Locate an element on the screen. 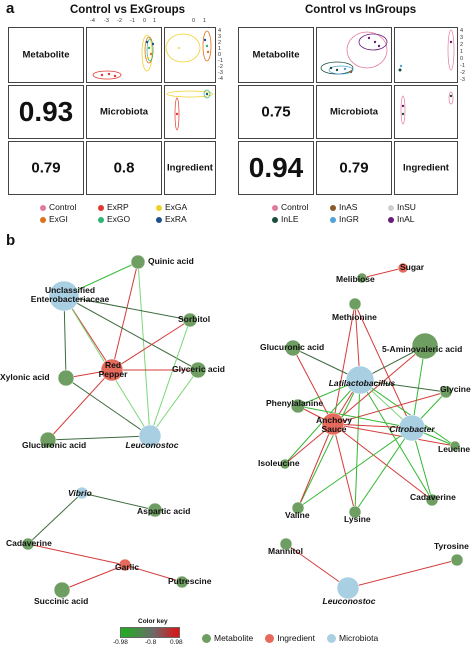 This screenshot has width=474, height=654. right-value-mic-ing: 0.79 is located at coordinates (354, 168).